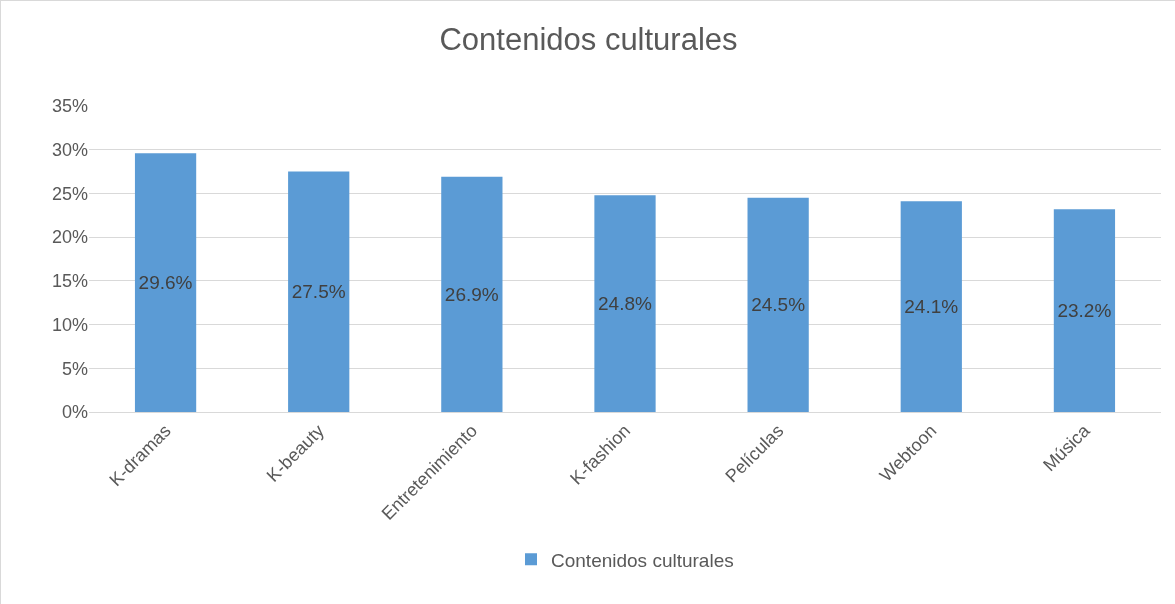 The width and height of the screenshot is (1175, 604). Describe the element at coordinates (69, 193) in the screenshot. I see `y-tick-label: 25%` at that location.